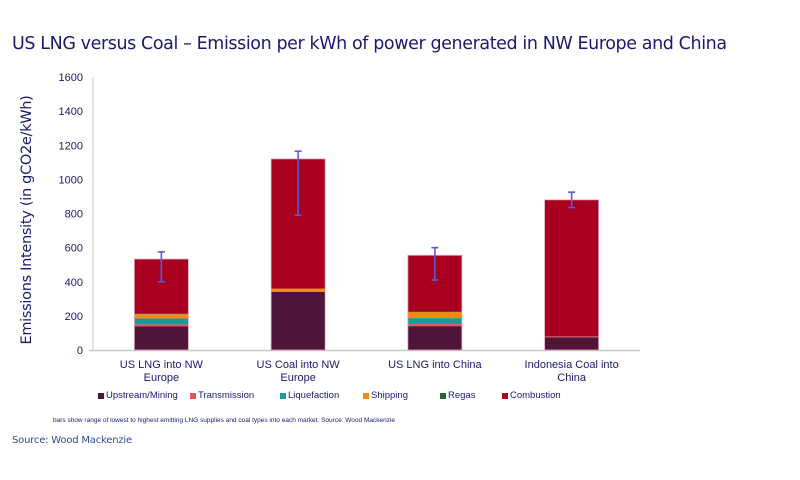  Describe the element at coordinates (71, 78) in the screenshot. I see `y-tick-label: 1600` at that location.